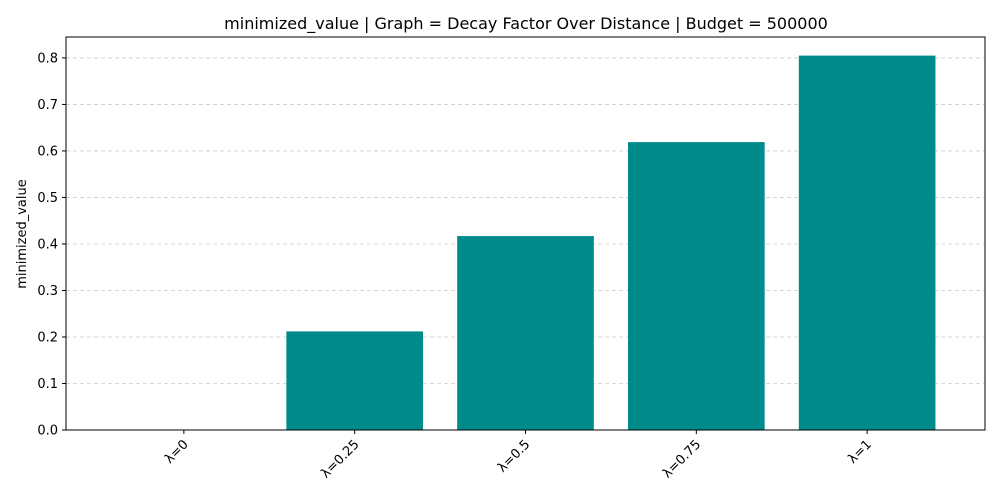 The width and height of the screenshot is (1000, 500). What do you see at coordinates (47, 384) in the screenshot?
I see `y-tick-label: 0.1` at bounding box center [47, 384].